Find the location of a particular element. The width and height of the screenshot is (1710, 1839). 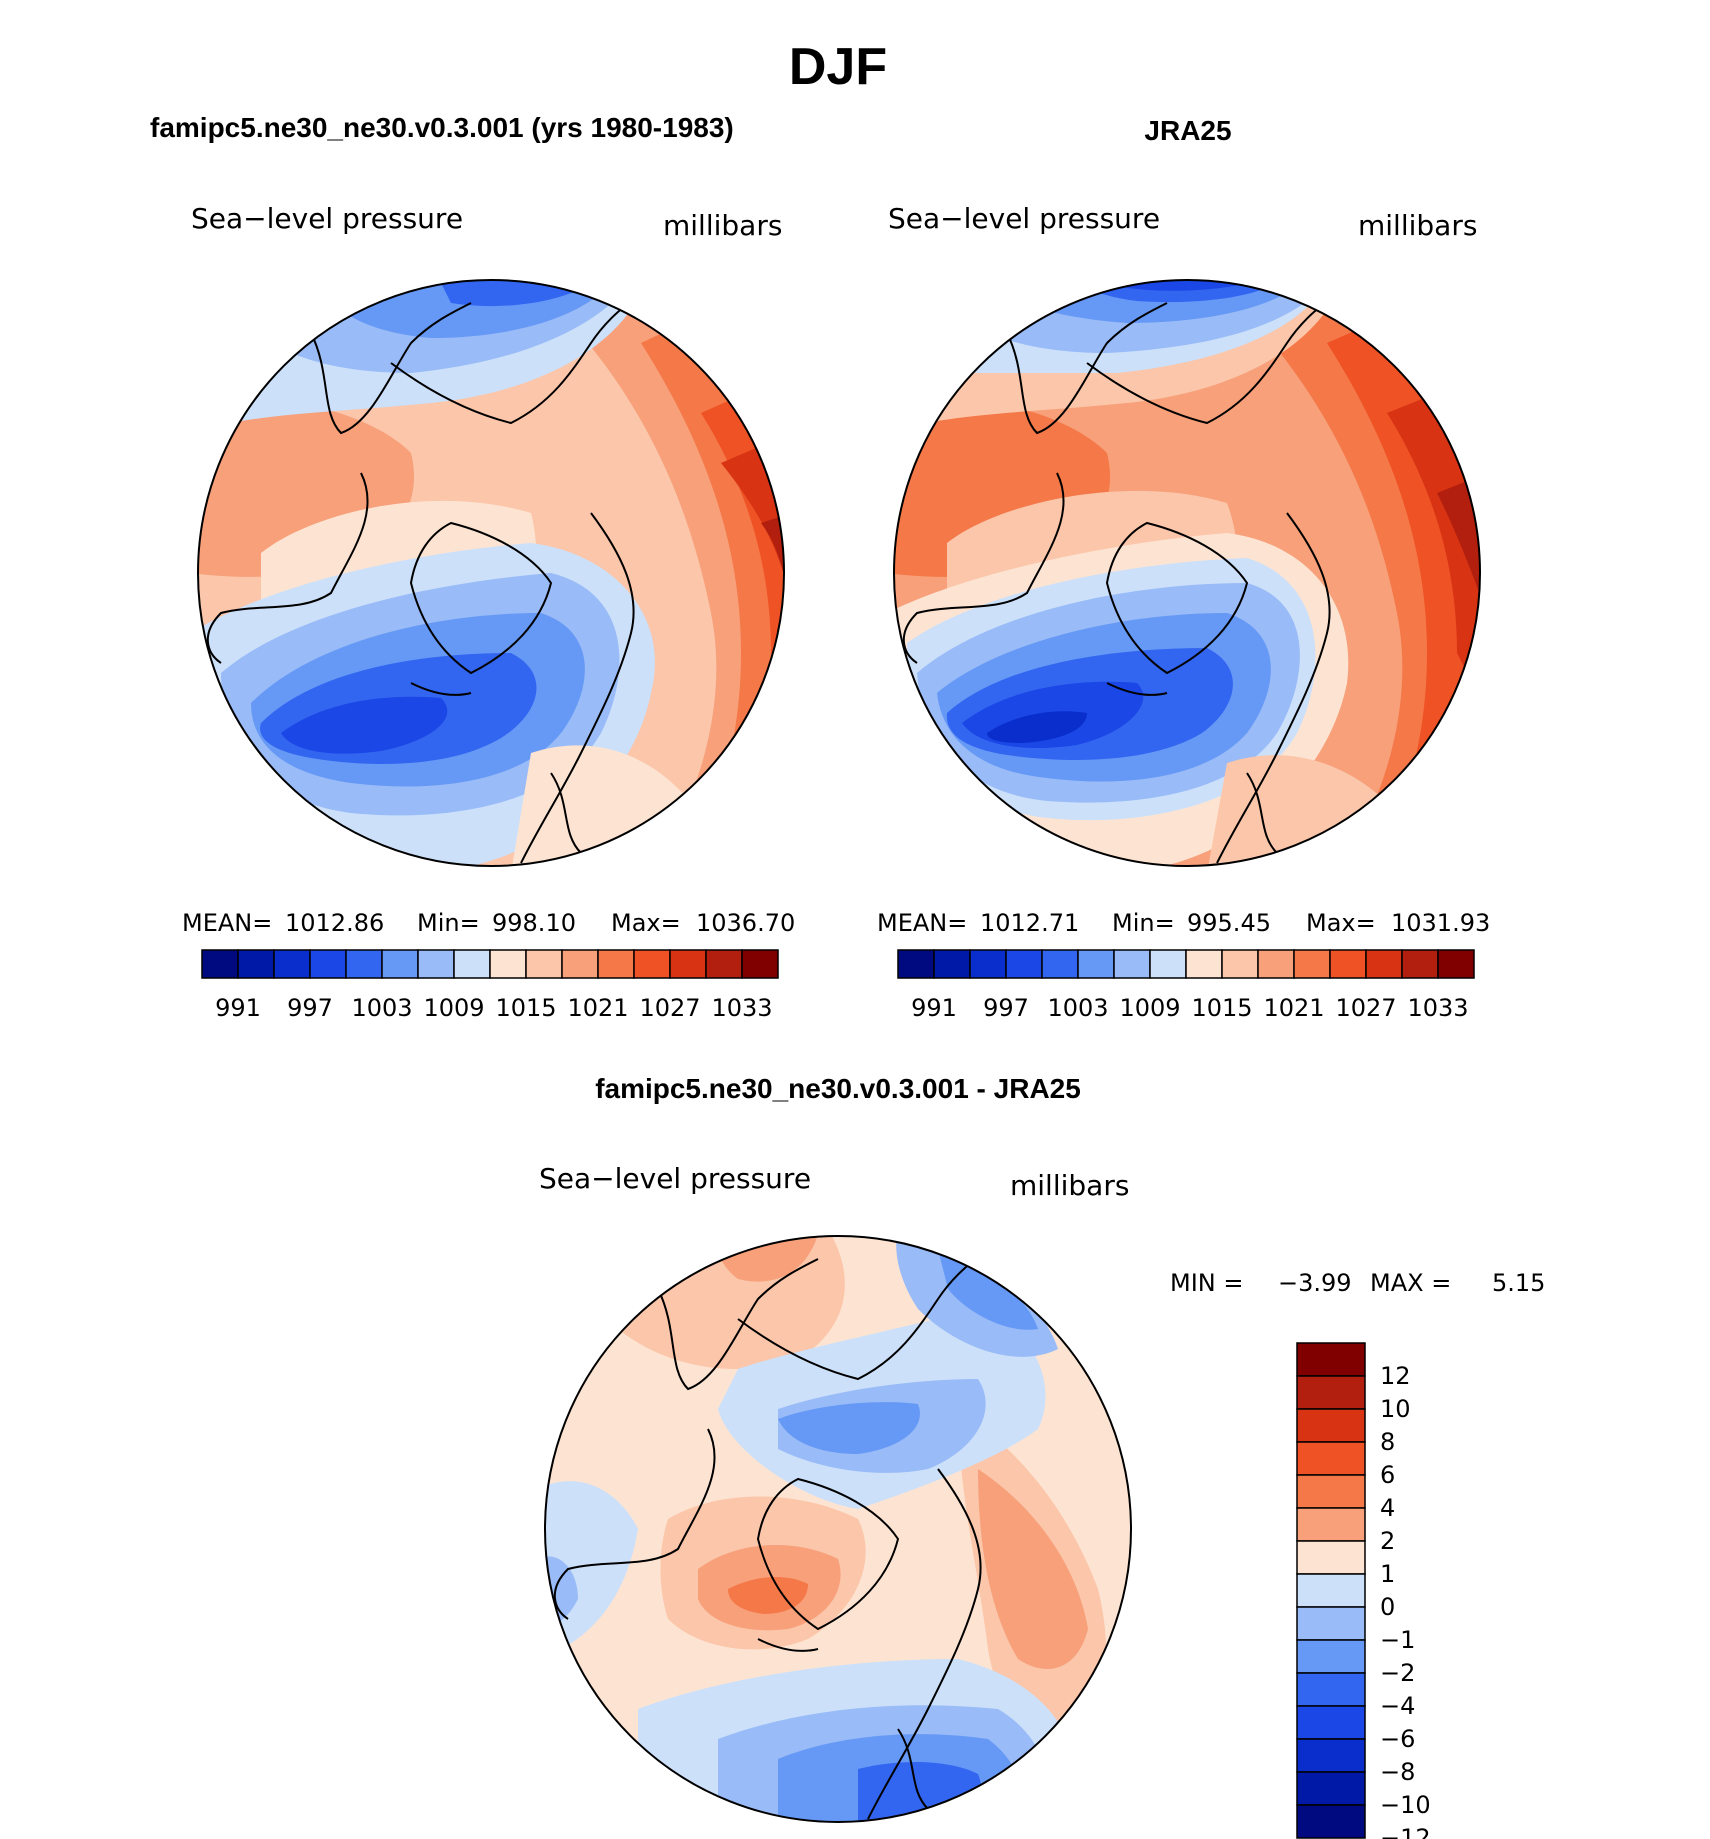

obs-stats: MEAN= 1012.71 Min= 995.45 Max= 1031.93 is located at coordinates (1183, 923).